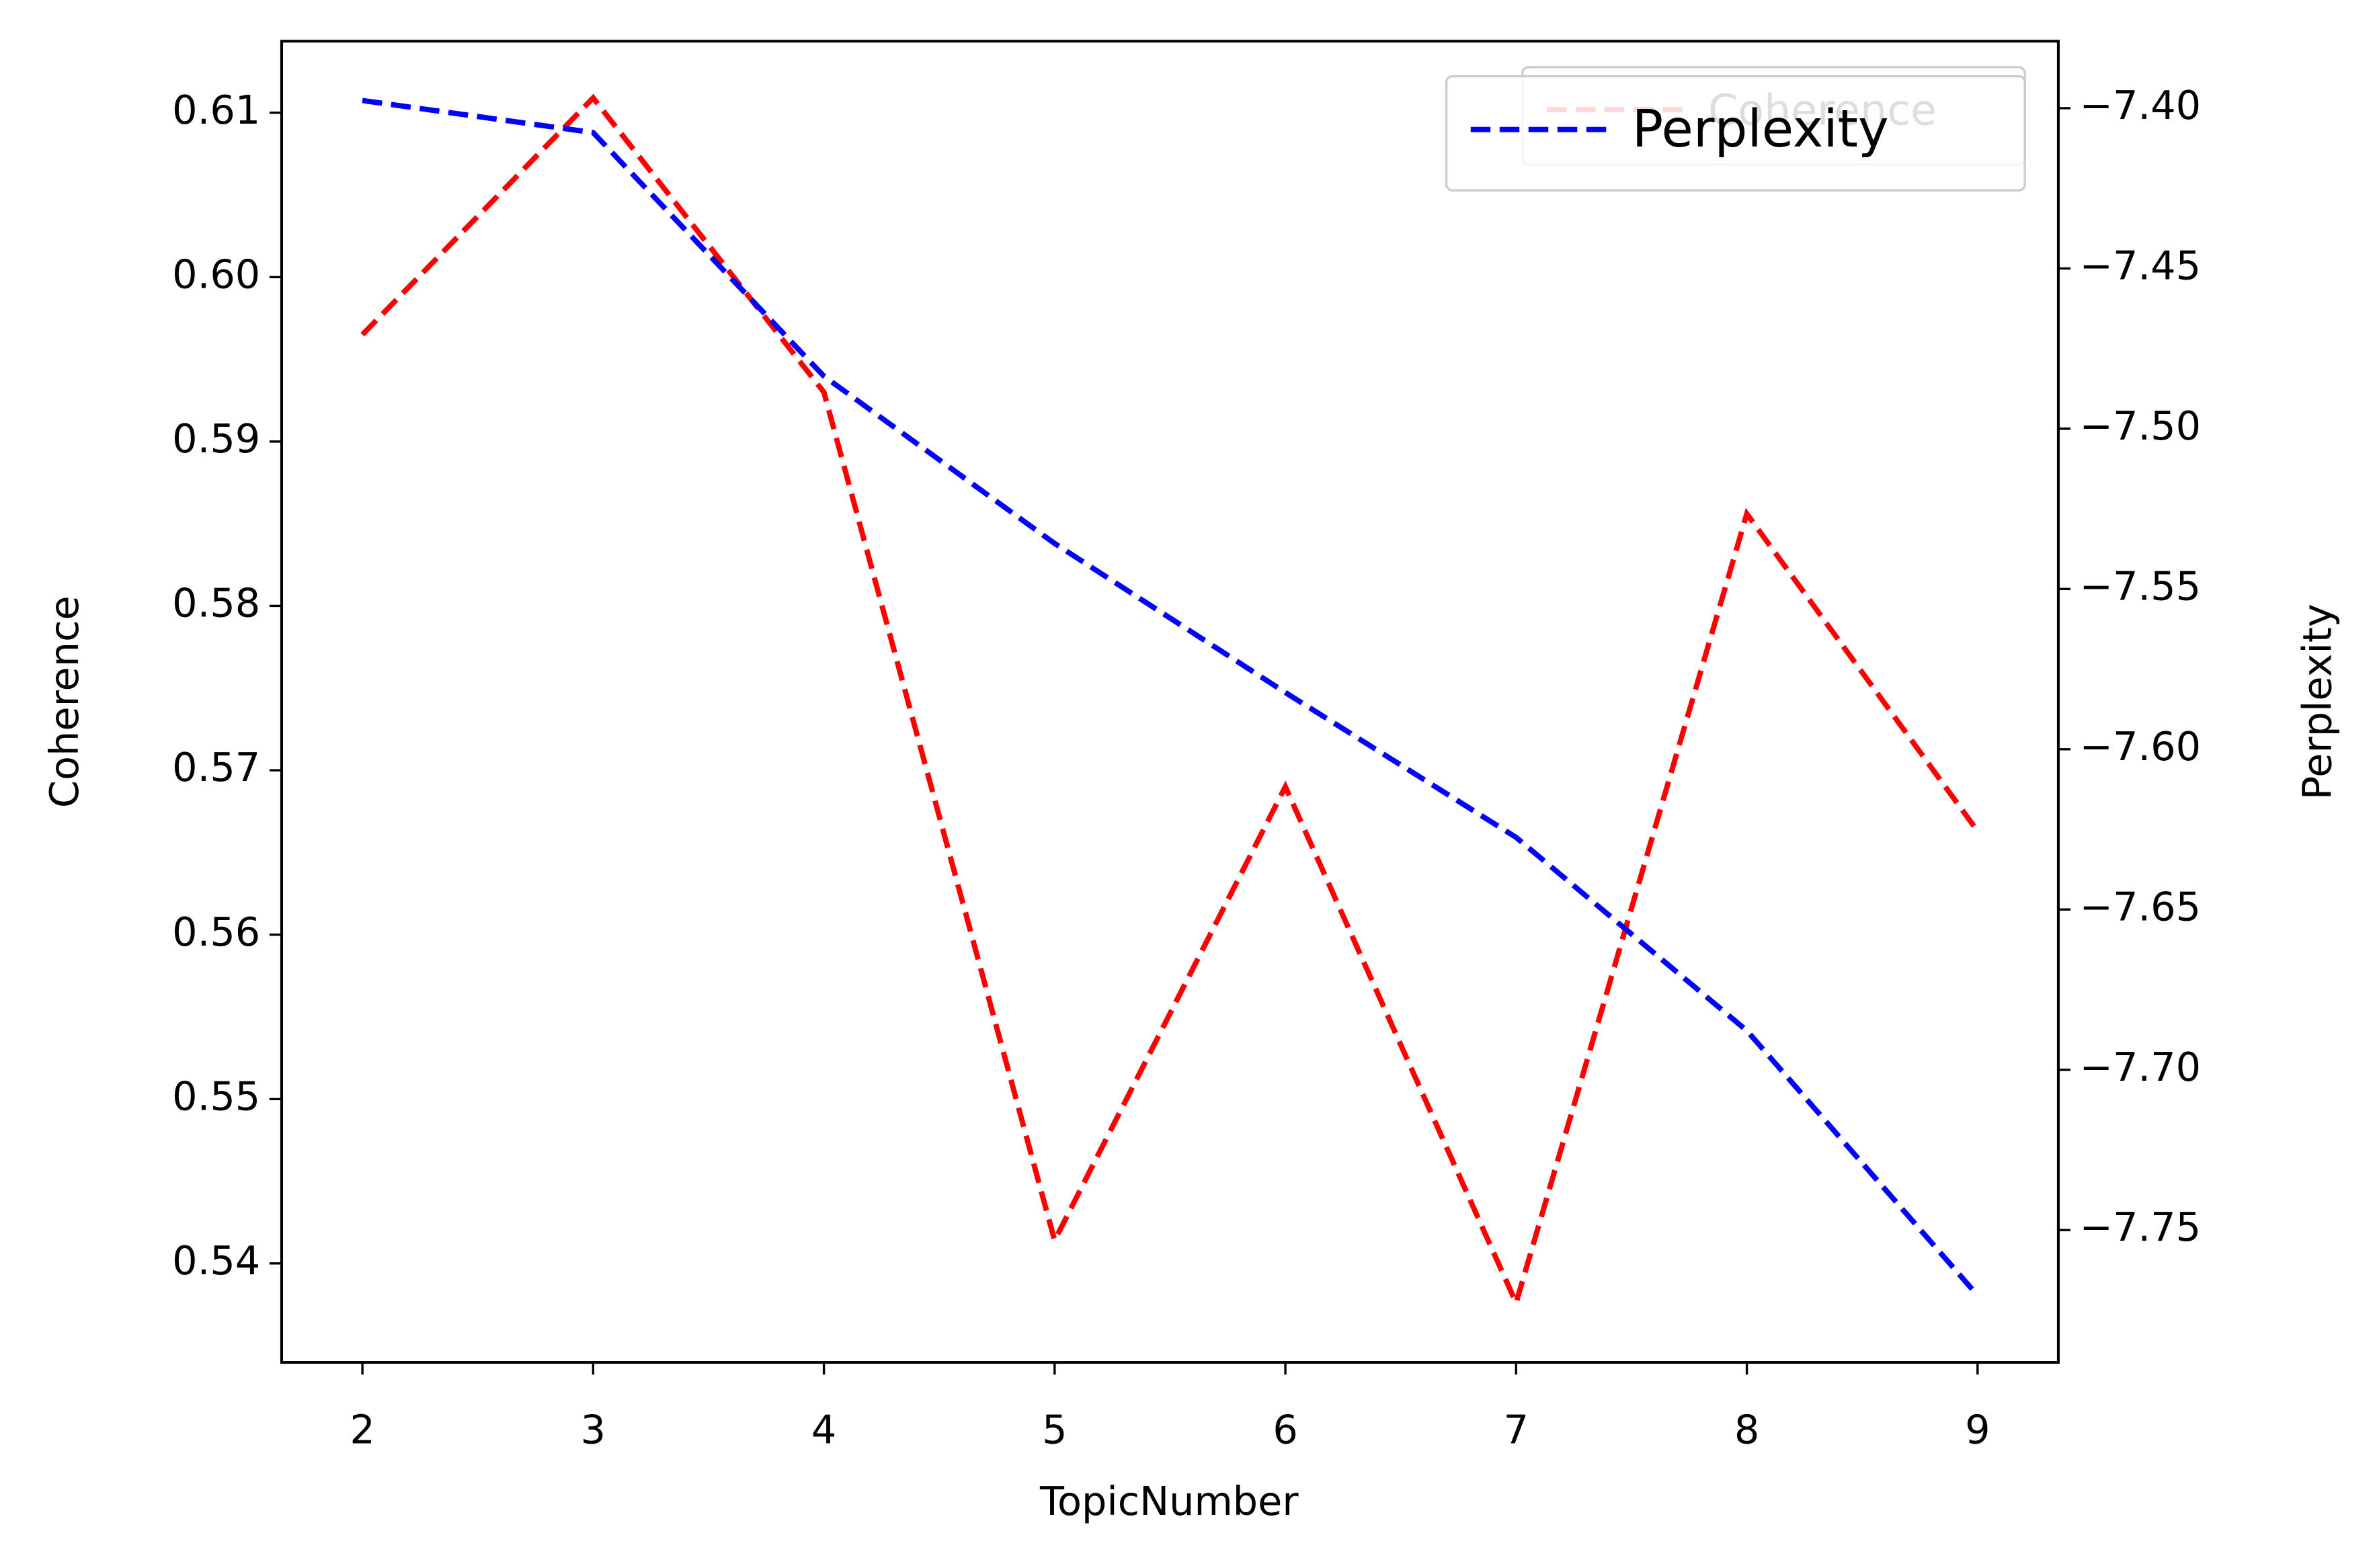  What do you see at coordinates (1517, 1429) in the screenshot?
I see `x-tick-label: 7` at bounding box center [1517, 1429].